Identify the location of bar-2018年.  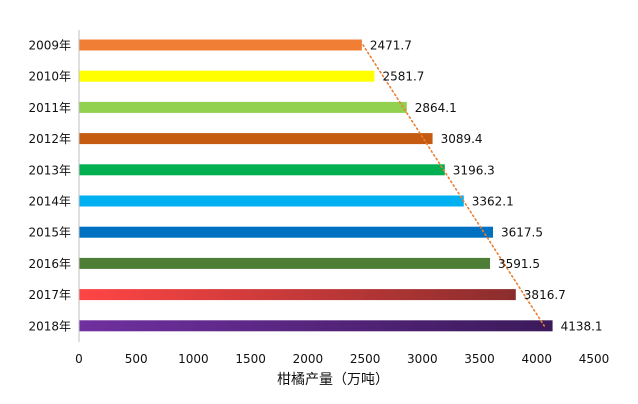
(316, 326).